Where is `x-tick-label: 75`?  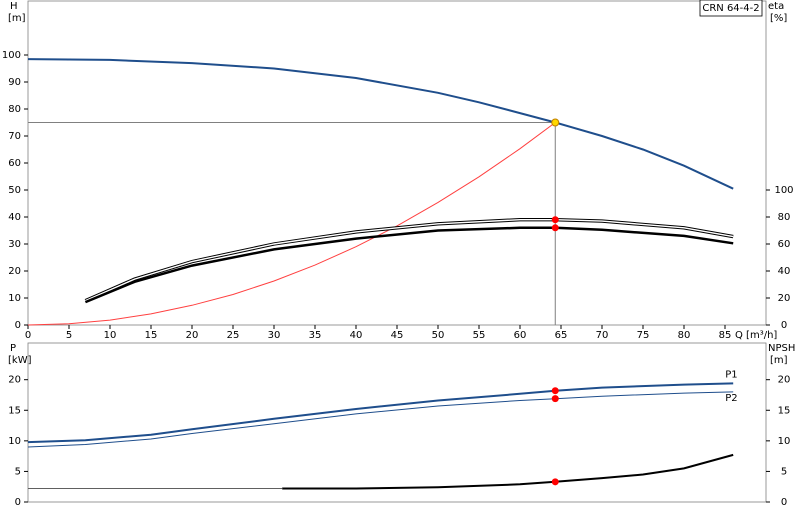
x-tick-label: 75 is located at coordinates (643, 335).